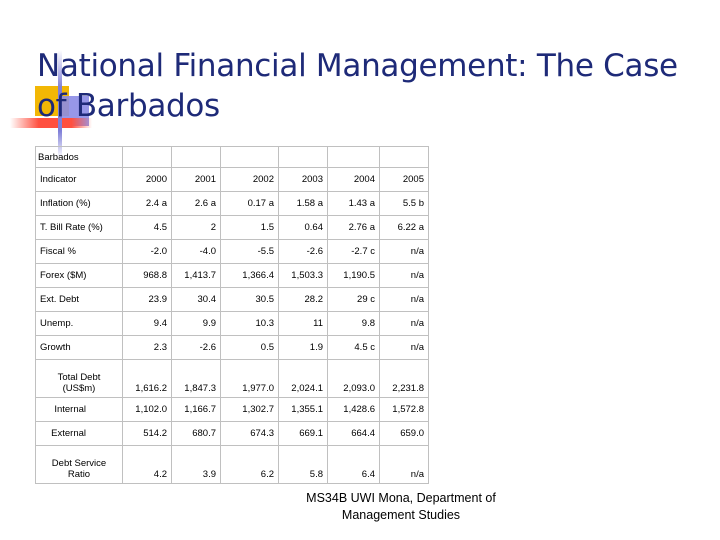 This screenshot has height=540, width=720. I want to click on table-cell: -5.5, so click(249, 251).